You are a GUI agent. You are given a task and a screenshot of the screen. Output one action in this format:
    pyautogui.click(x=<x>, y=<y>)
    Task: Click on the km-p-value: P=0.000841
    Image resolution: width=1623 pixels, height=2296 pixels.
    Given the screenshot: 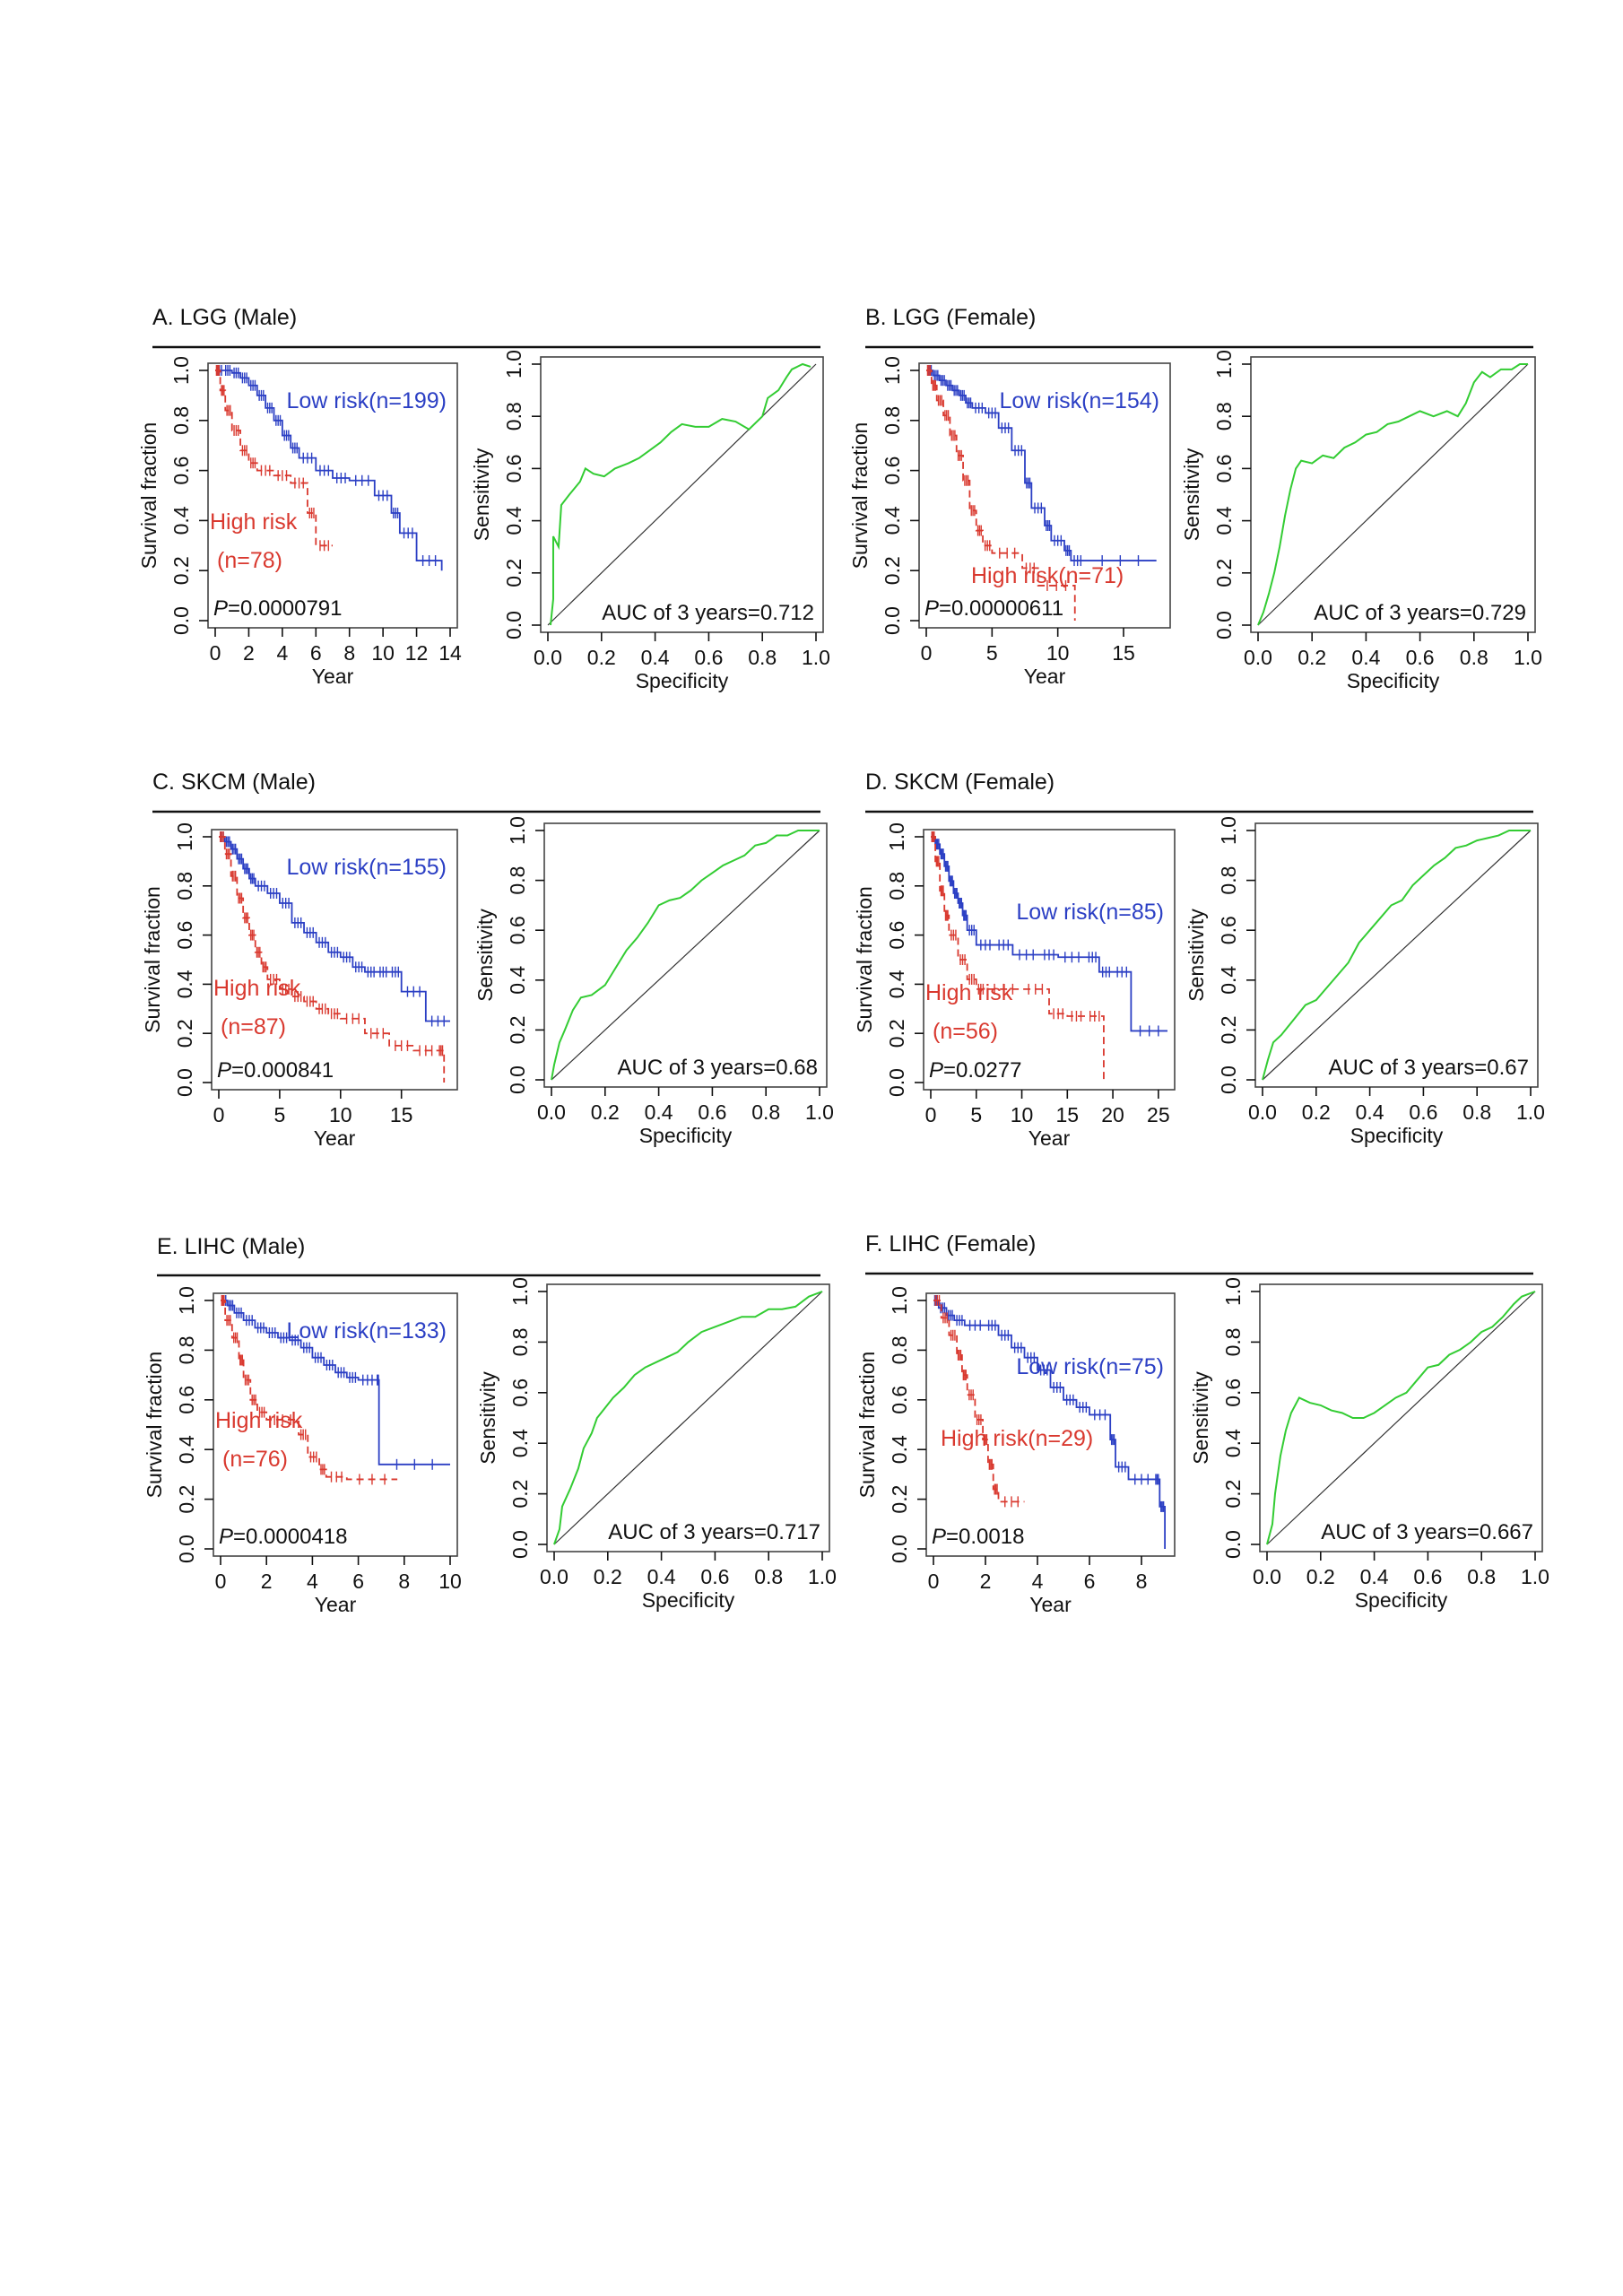 What is the action you would take?
    pyautogui.click(x=275, y=1070)
    